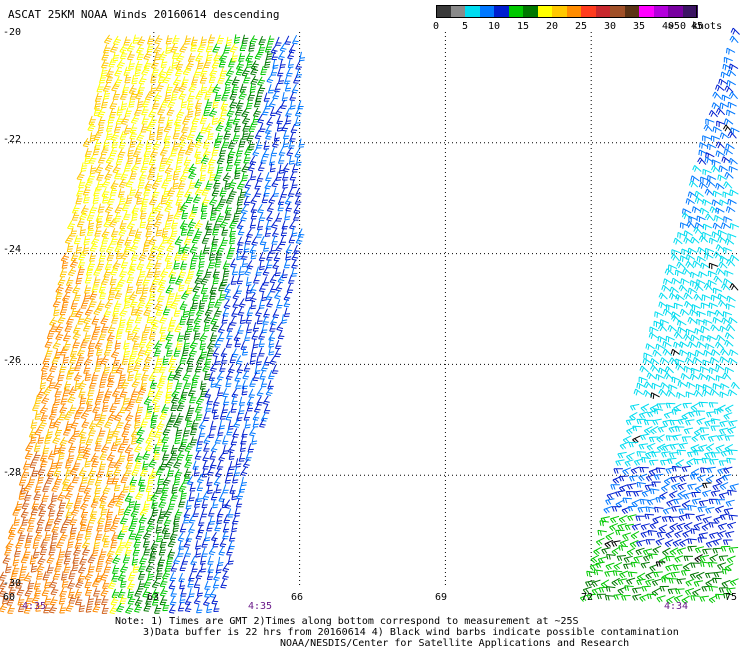  I want to click on lat-label-30: -30, so click(12, 583).